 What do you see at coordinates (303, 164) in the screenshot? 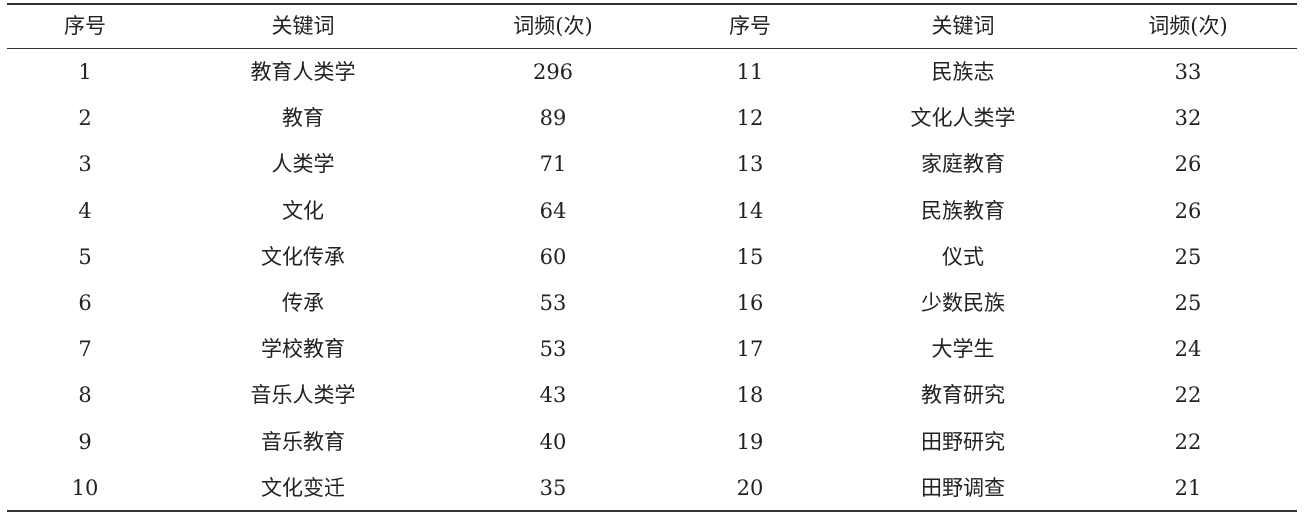
I see `cell-keyword: 人类学` at bounding box center [303, 164].